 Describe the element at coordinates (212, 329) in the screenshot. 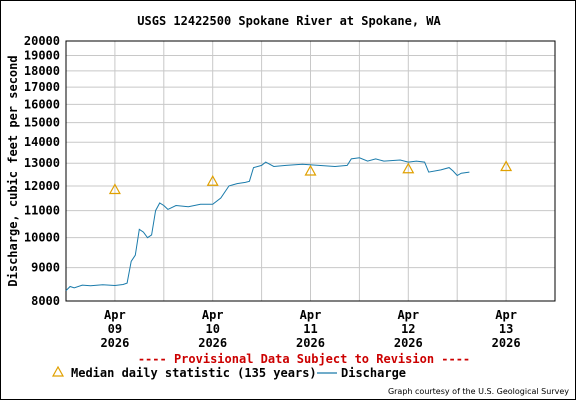

I see `x-tick-label: 10` at that location.